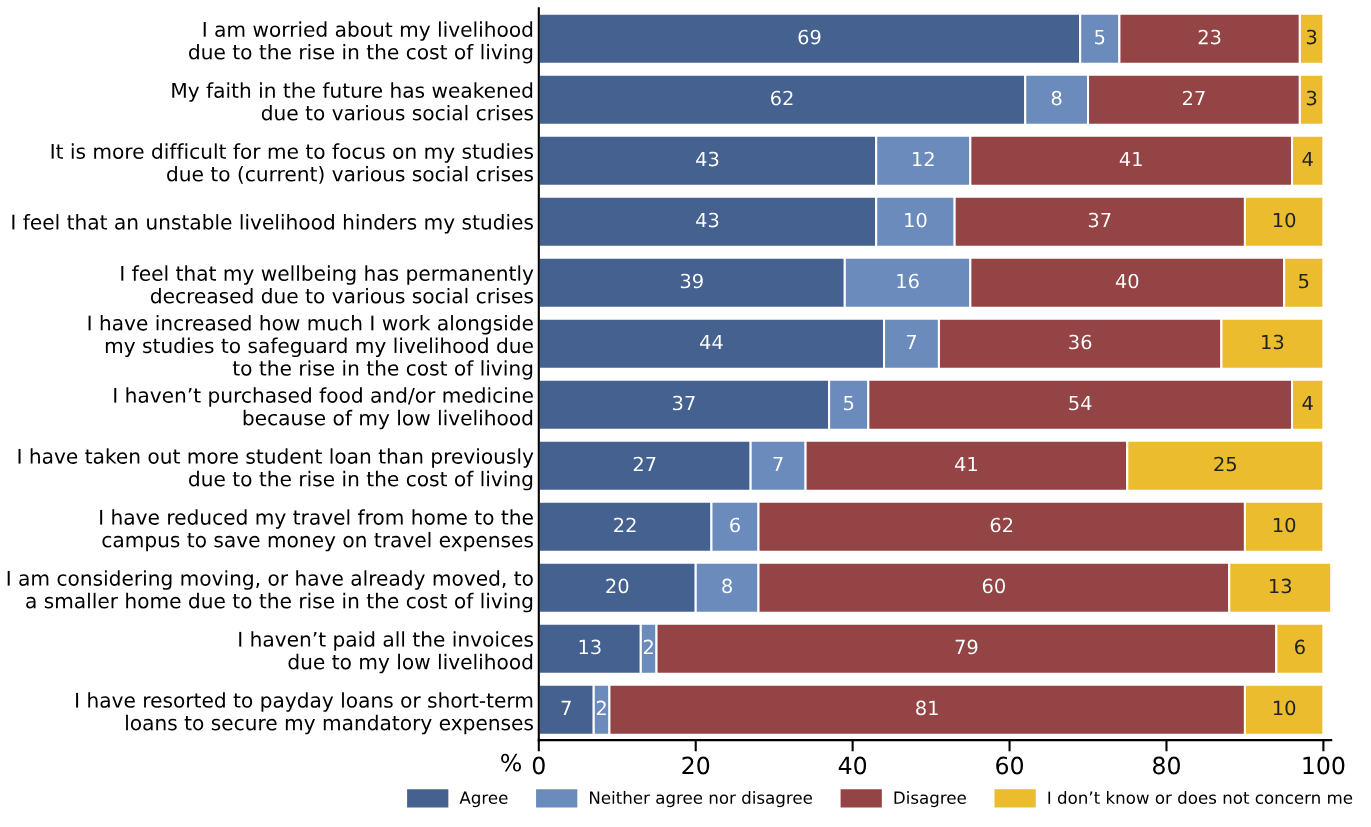 This screenshot has height=827, width=1371. What do you see at coordinates (1080, 403) in the screenshot?
I see `data-label: 54` at bounding box center [1080, 403].